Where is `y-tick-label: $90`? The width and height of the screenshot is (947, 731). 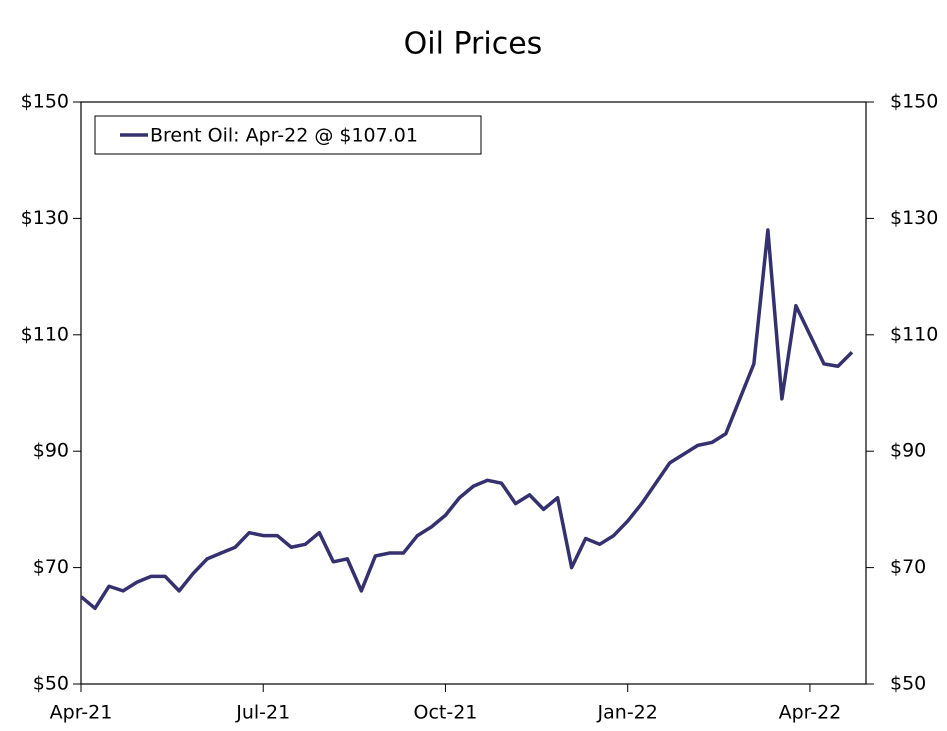 y-tick-label: $90 is located at coordinates (51, 451).